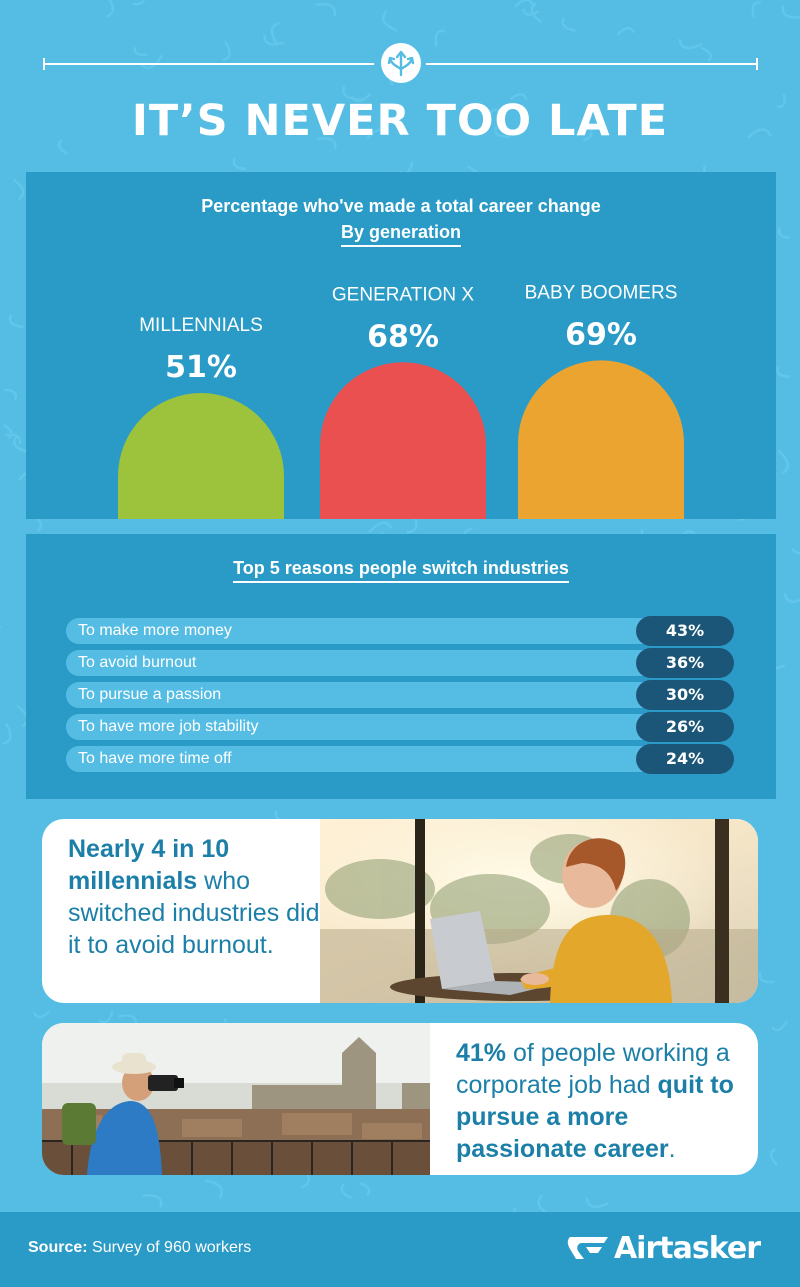  I want to click on reason-label: To have more time off, so click(155, 758).